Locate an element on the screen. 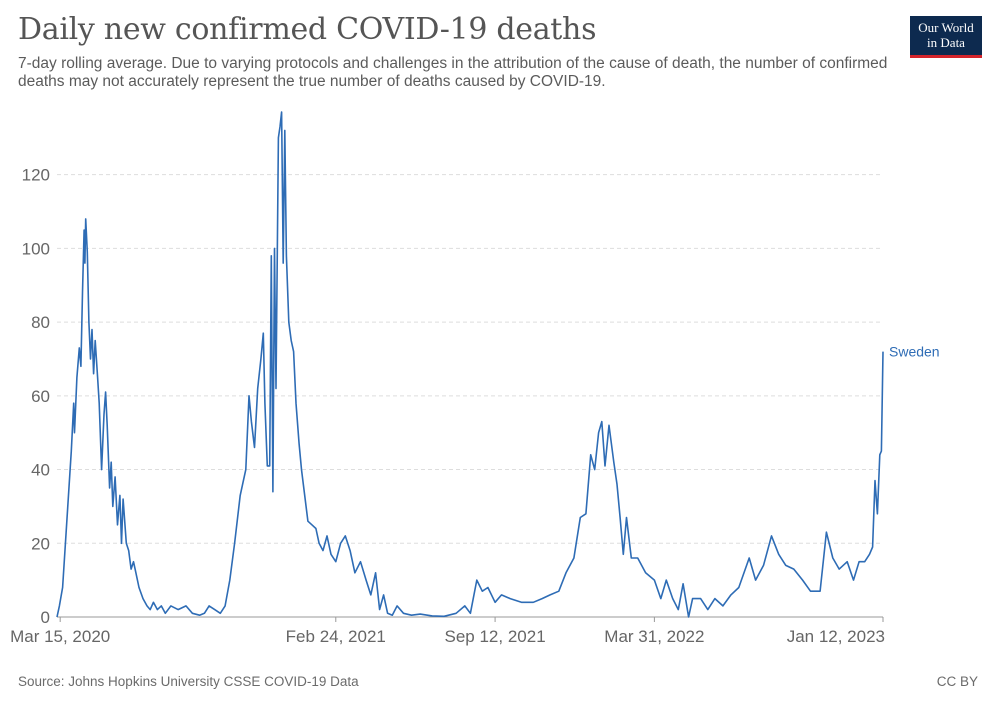 This screenshot has height=706, width=1000. y-tick-label: 20 is located at coordinates (40, 543).